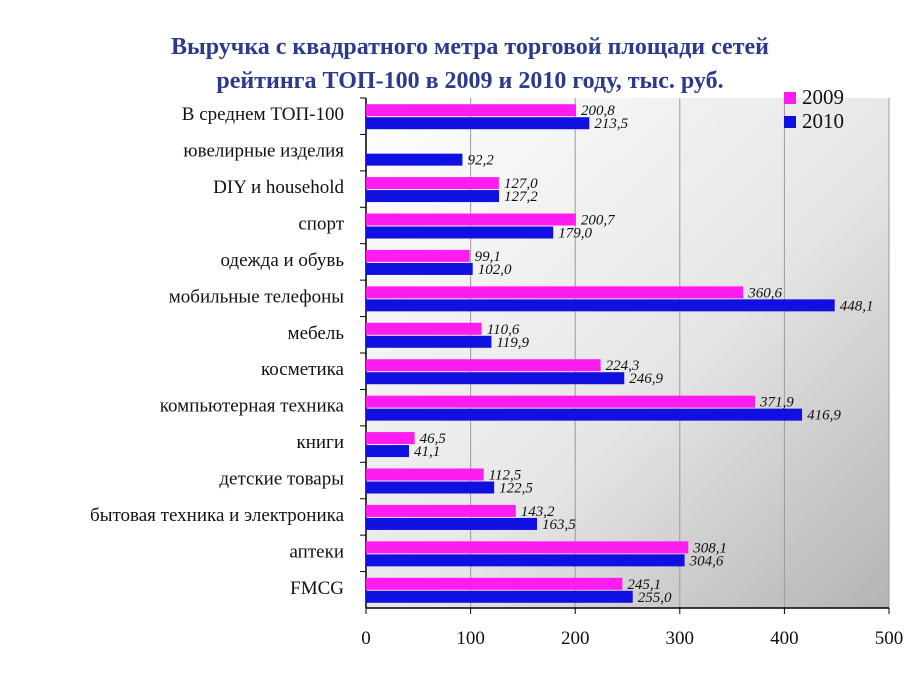 Image resolution: width=922 pixels, height=680 pixels. I want to click on data-label-2010: 179,0, so click(575, 234).